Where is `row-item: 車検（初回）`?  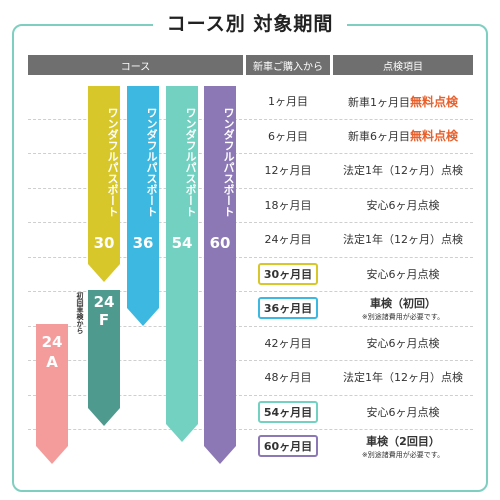
row-item: 車検（初回） is located at coordinates (403, 303).